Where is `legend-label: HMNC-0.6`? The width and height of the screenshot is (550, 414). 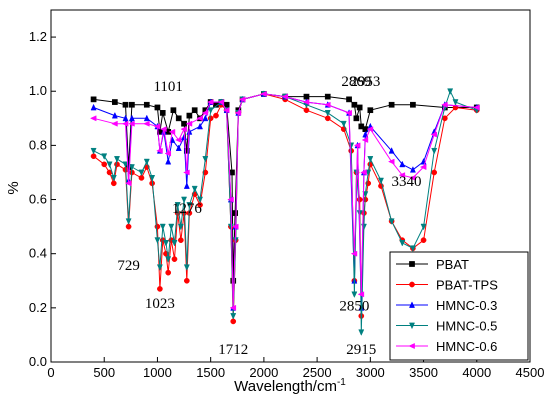 legend-label: HMNC-0.6 is located at coordinates (466, 346).